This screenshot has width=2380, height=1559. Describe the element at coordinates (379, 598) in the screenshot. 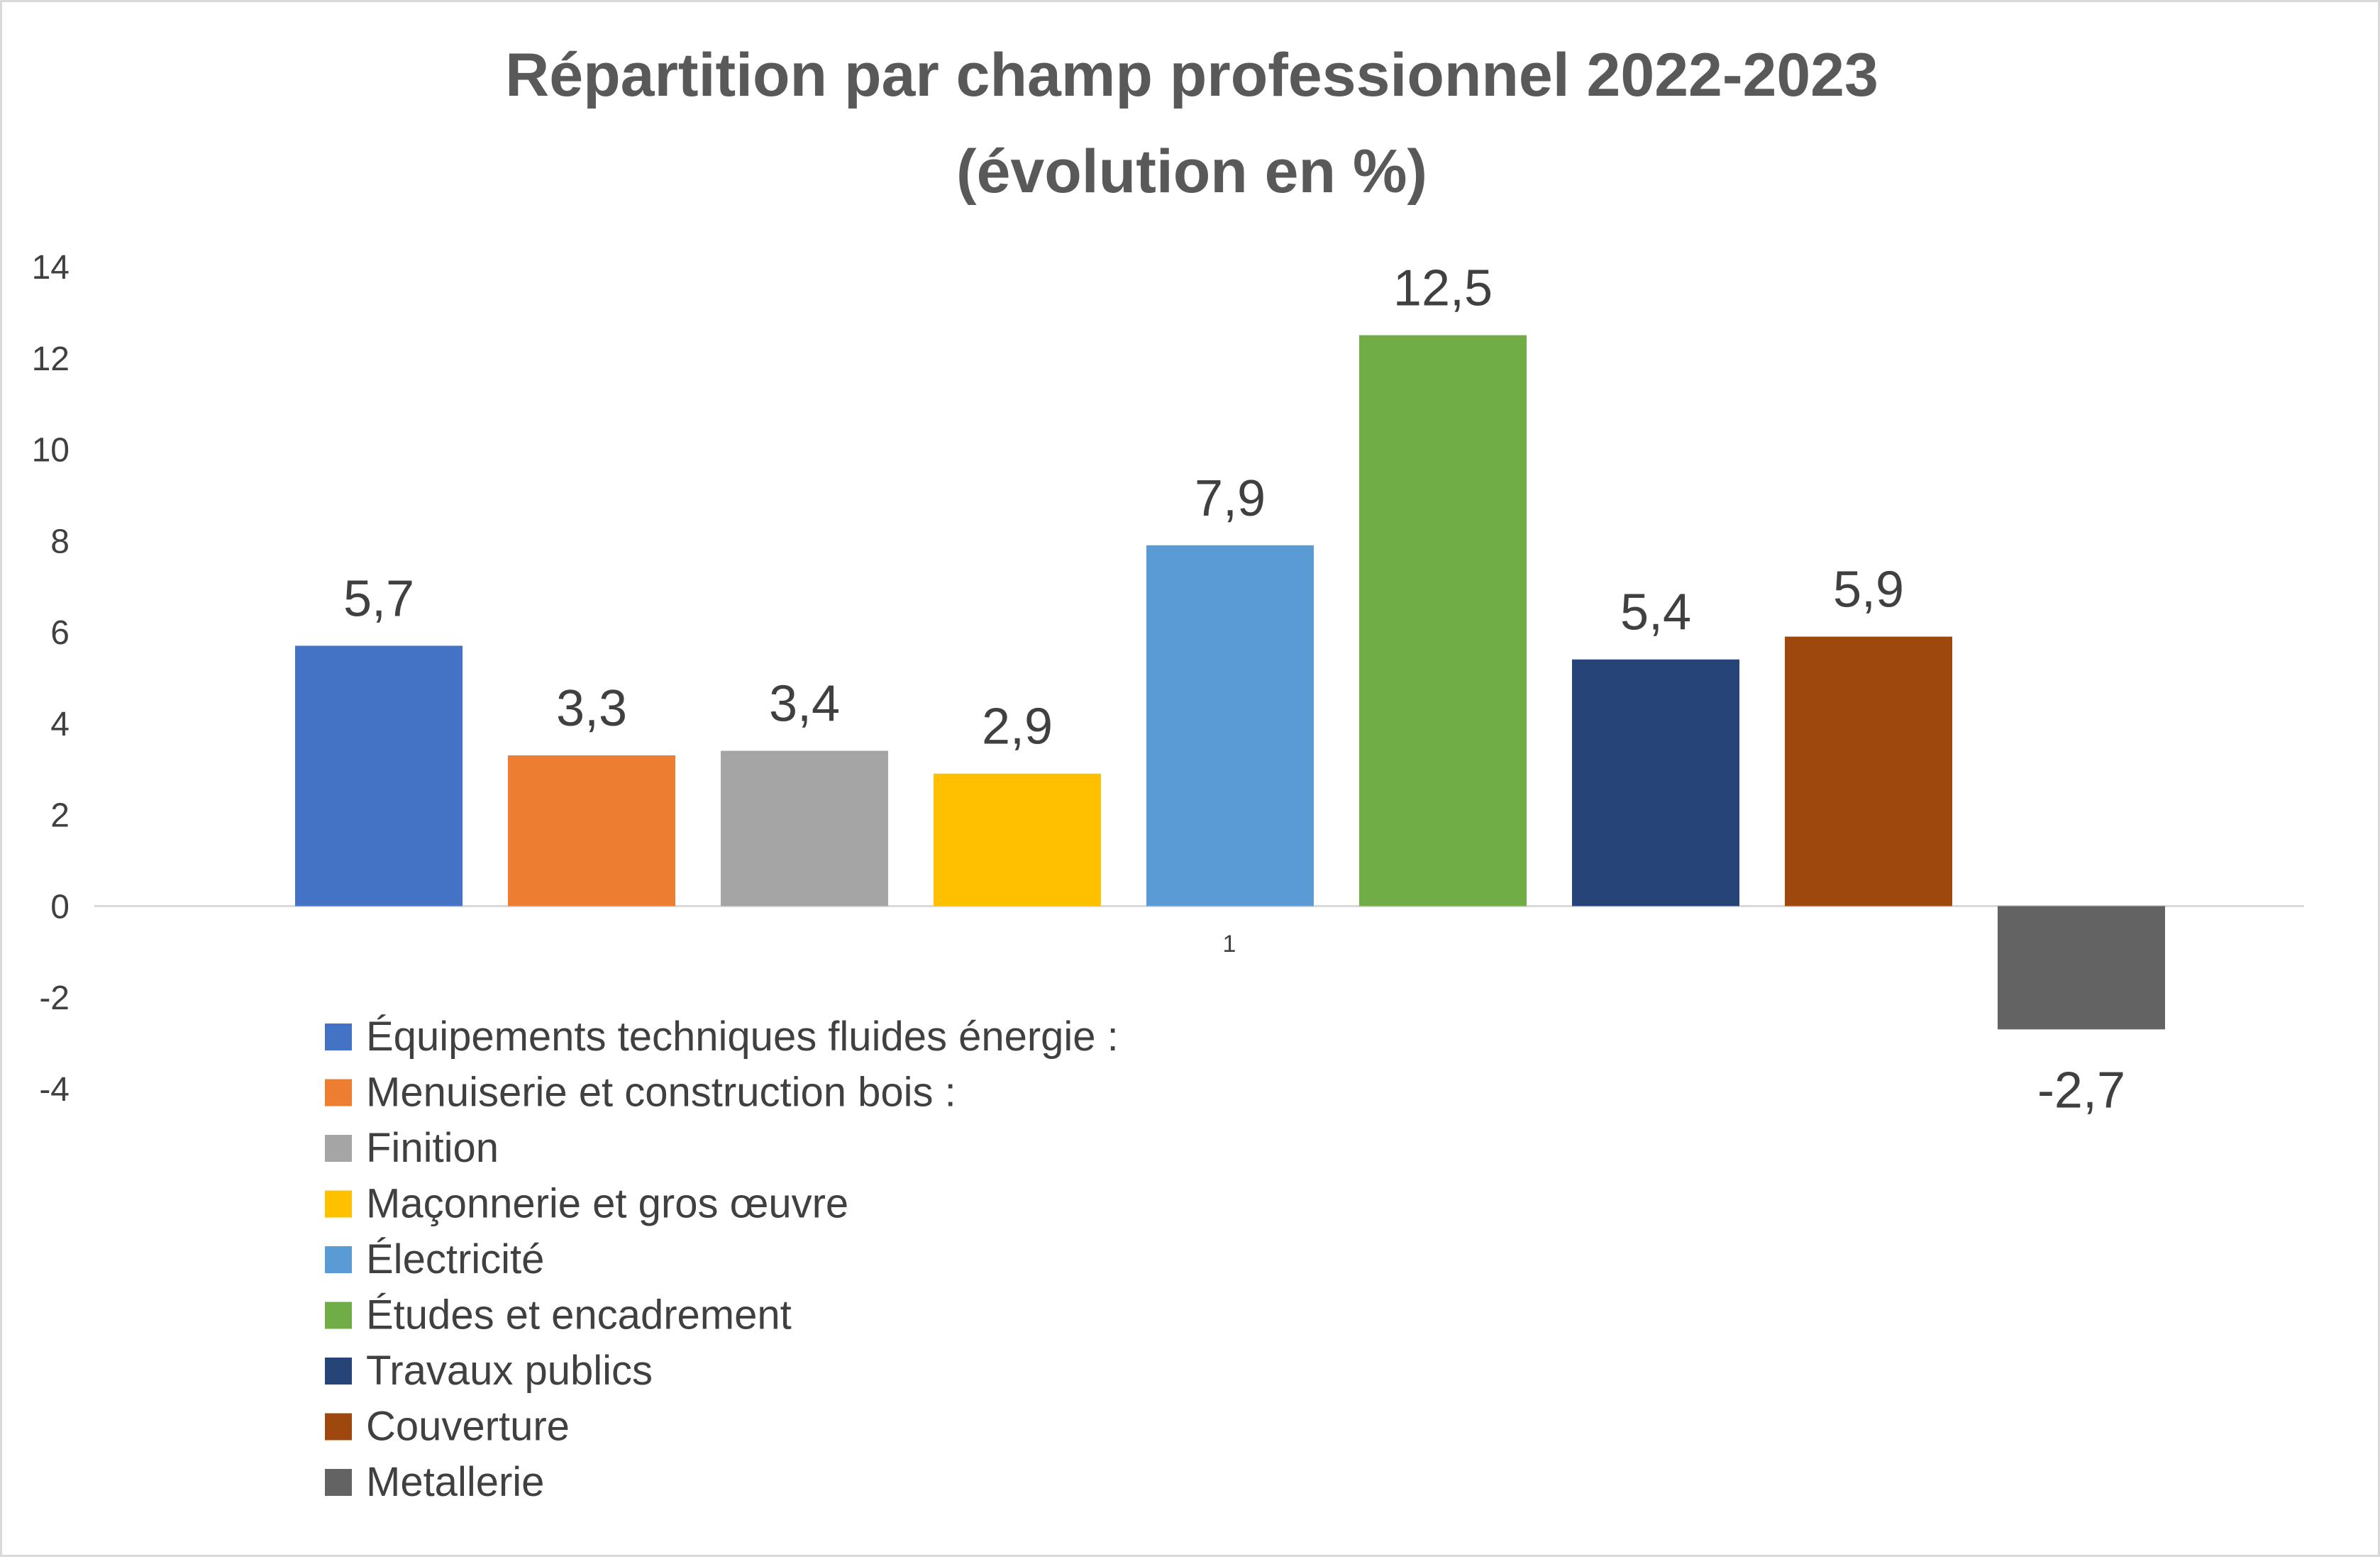

I see `data-label: 5,7` at that location.